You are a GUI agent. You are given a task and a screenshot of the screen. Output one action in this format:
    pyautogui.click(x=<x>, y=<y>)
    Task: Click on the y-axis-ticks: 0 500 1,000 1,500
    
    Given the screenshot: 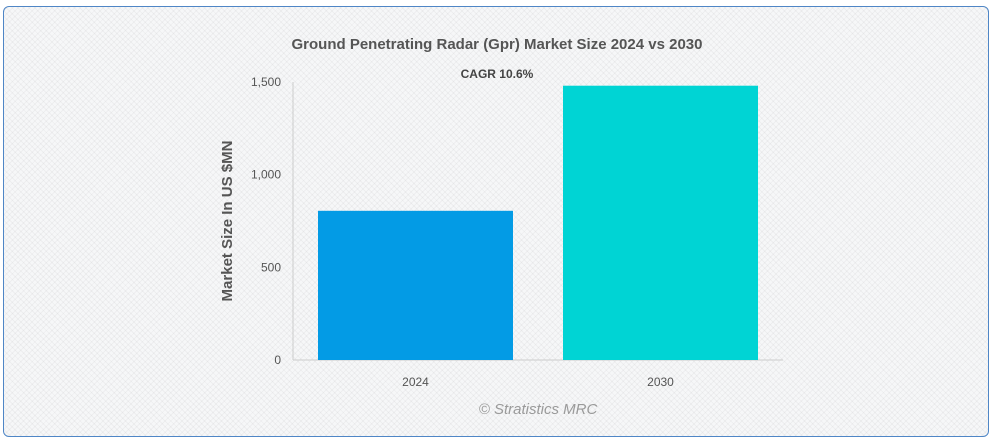 What is the action you would take?
    pyautogui.click(x=266, y=221)
    